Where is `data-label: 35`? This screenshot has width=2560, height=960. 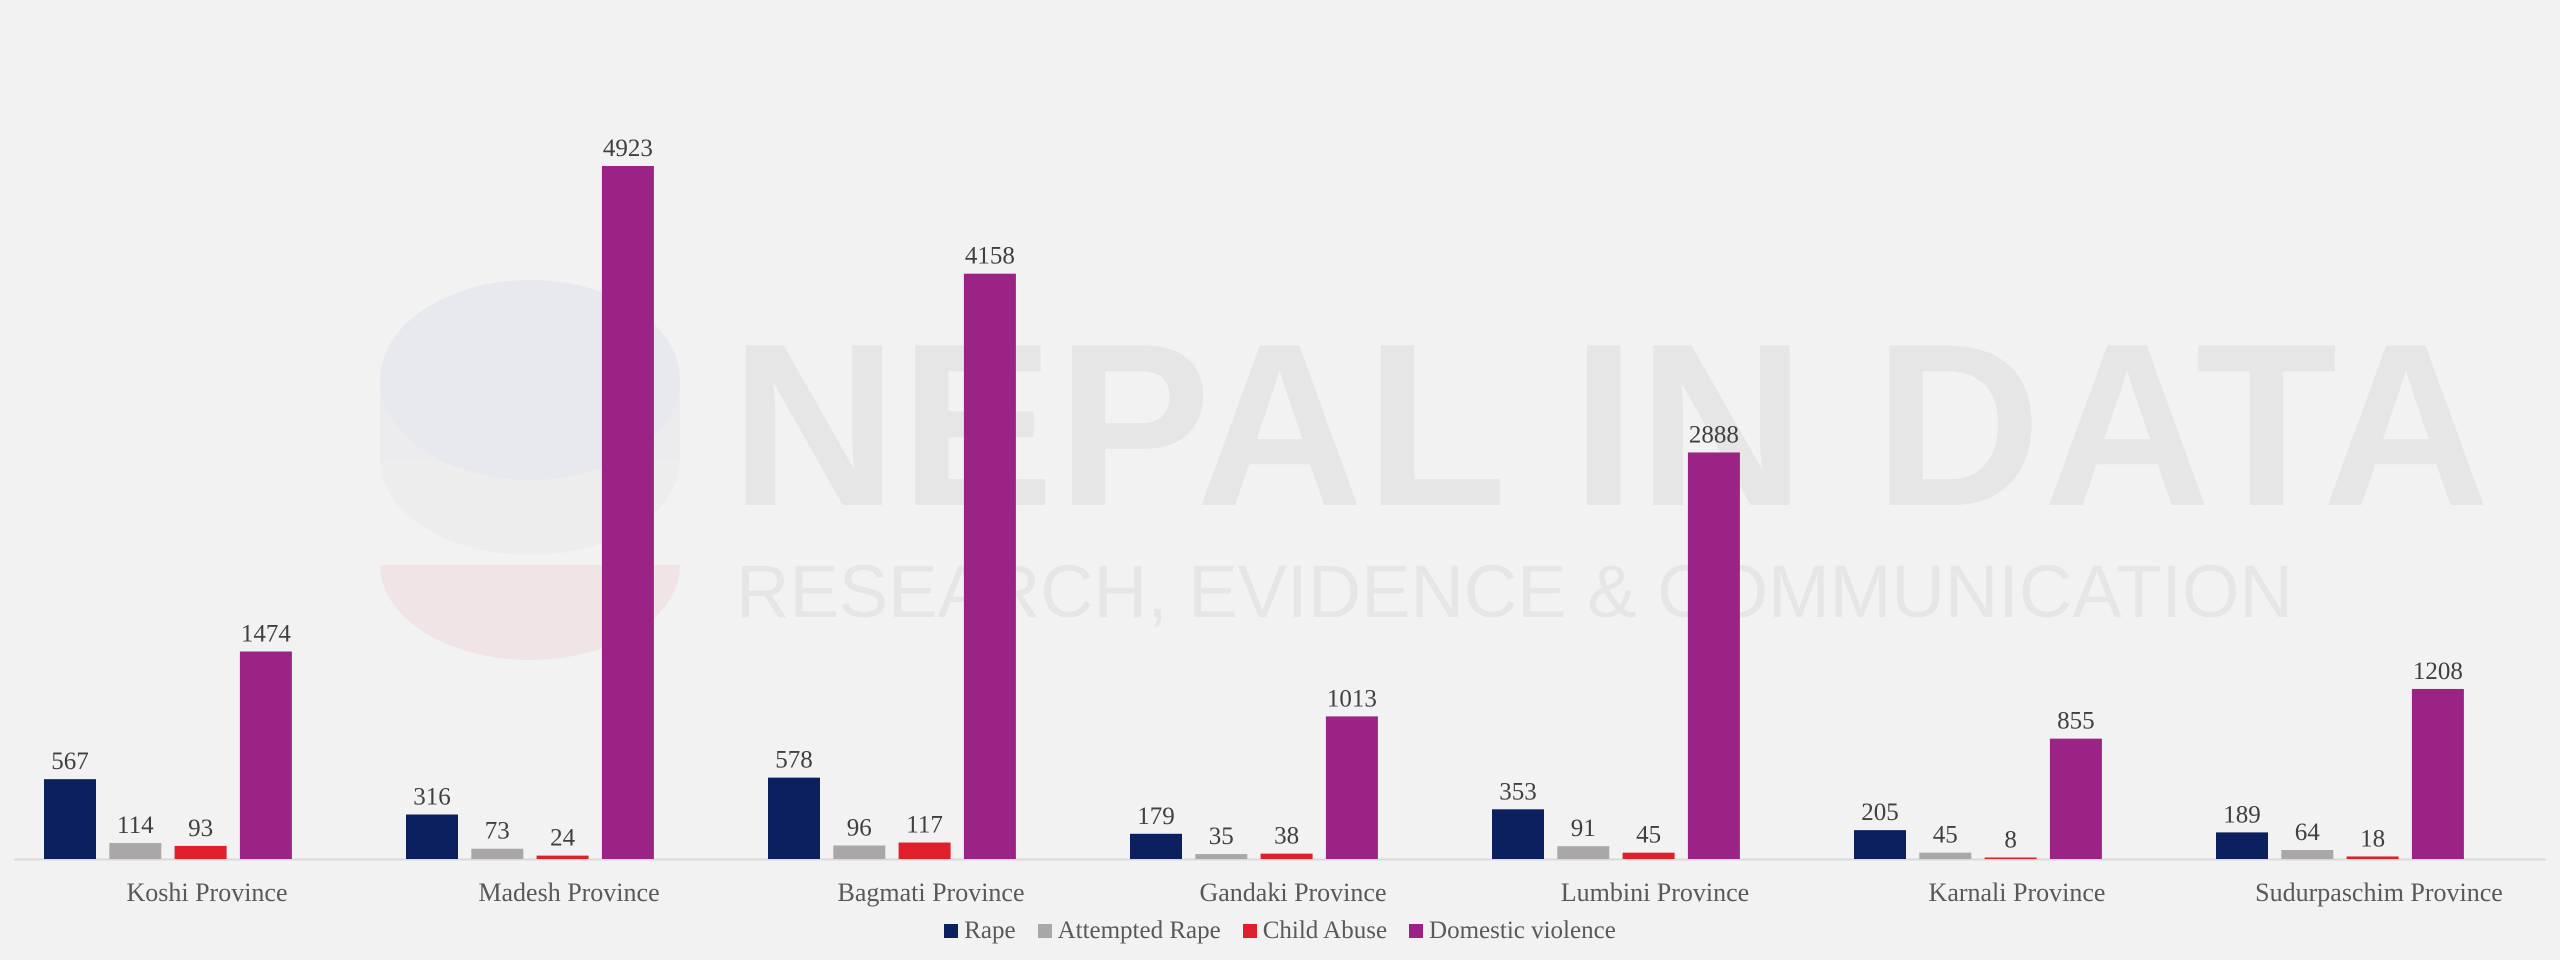 data-label: 35 is located at coordinates (1221, 836).